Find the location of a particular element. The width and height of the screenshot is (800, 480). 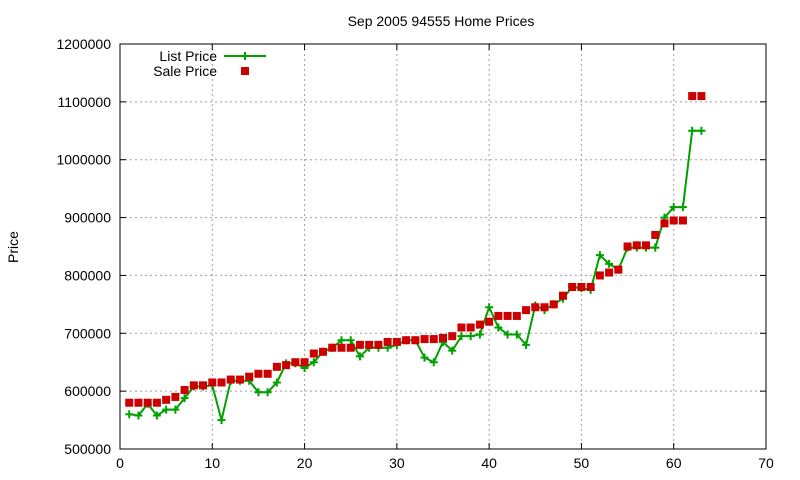

x-tick-label: 0 is located at coordinates (120, 463).